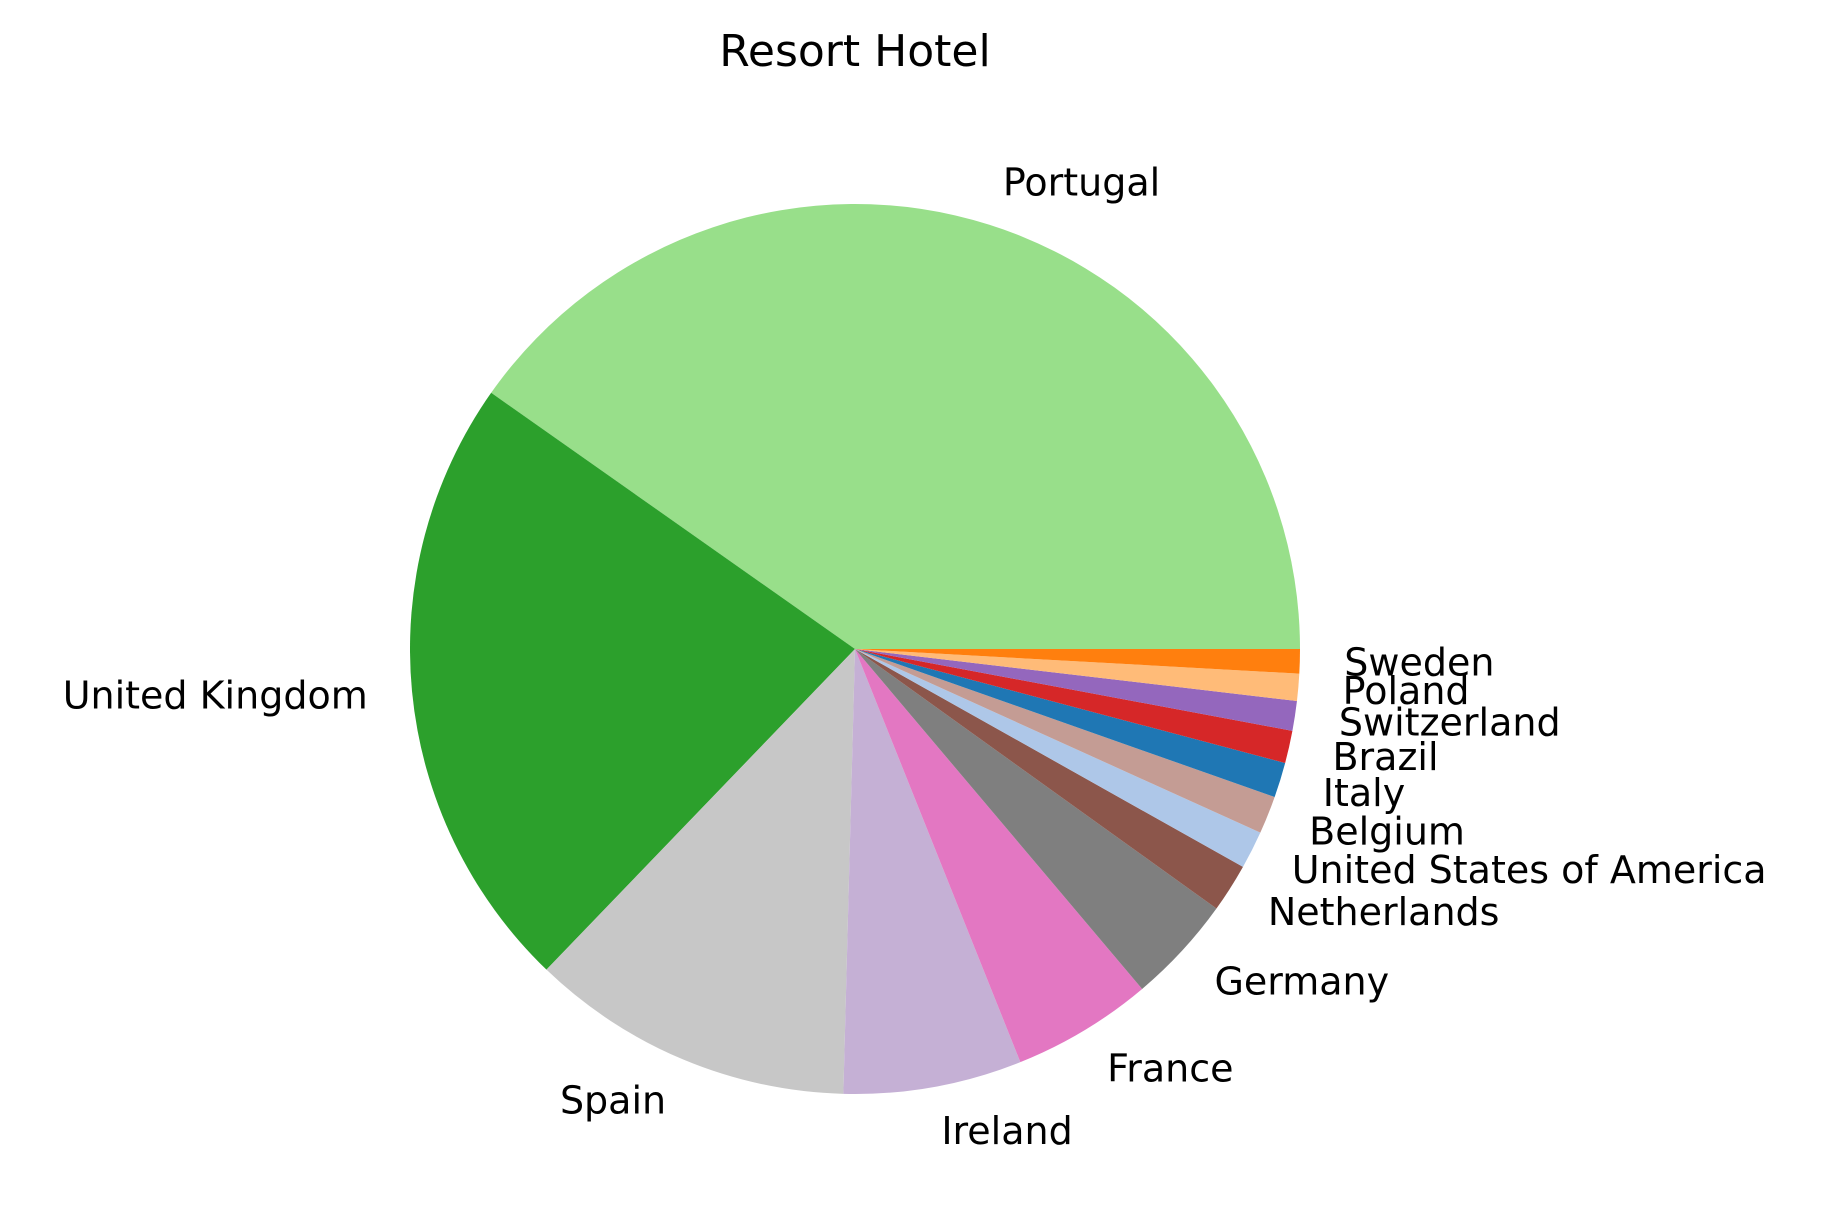 The width and height of the screenshot is (1826, 1231). I want to click on pie-slice-germany, so click(1036, 819).